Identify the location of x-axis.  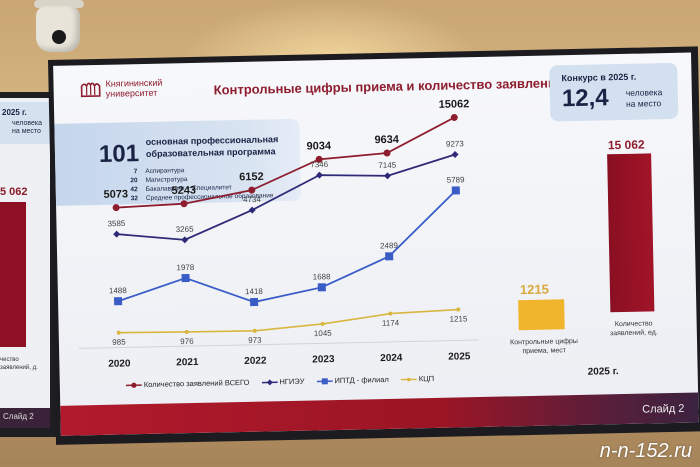
(279, 344).